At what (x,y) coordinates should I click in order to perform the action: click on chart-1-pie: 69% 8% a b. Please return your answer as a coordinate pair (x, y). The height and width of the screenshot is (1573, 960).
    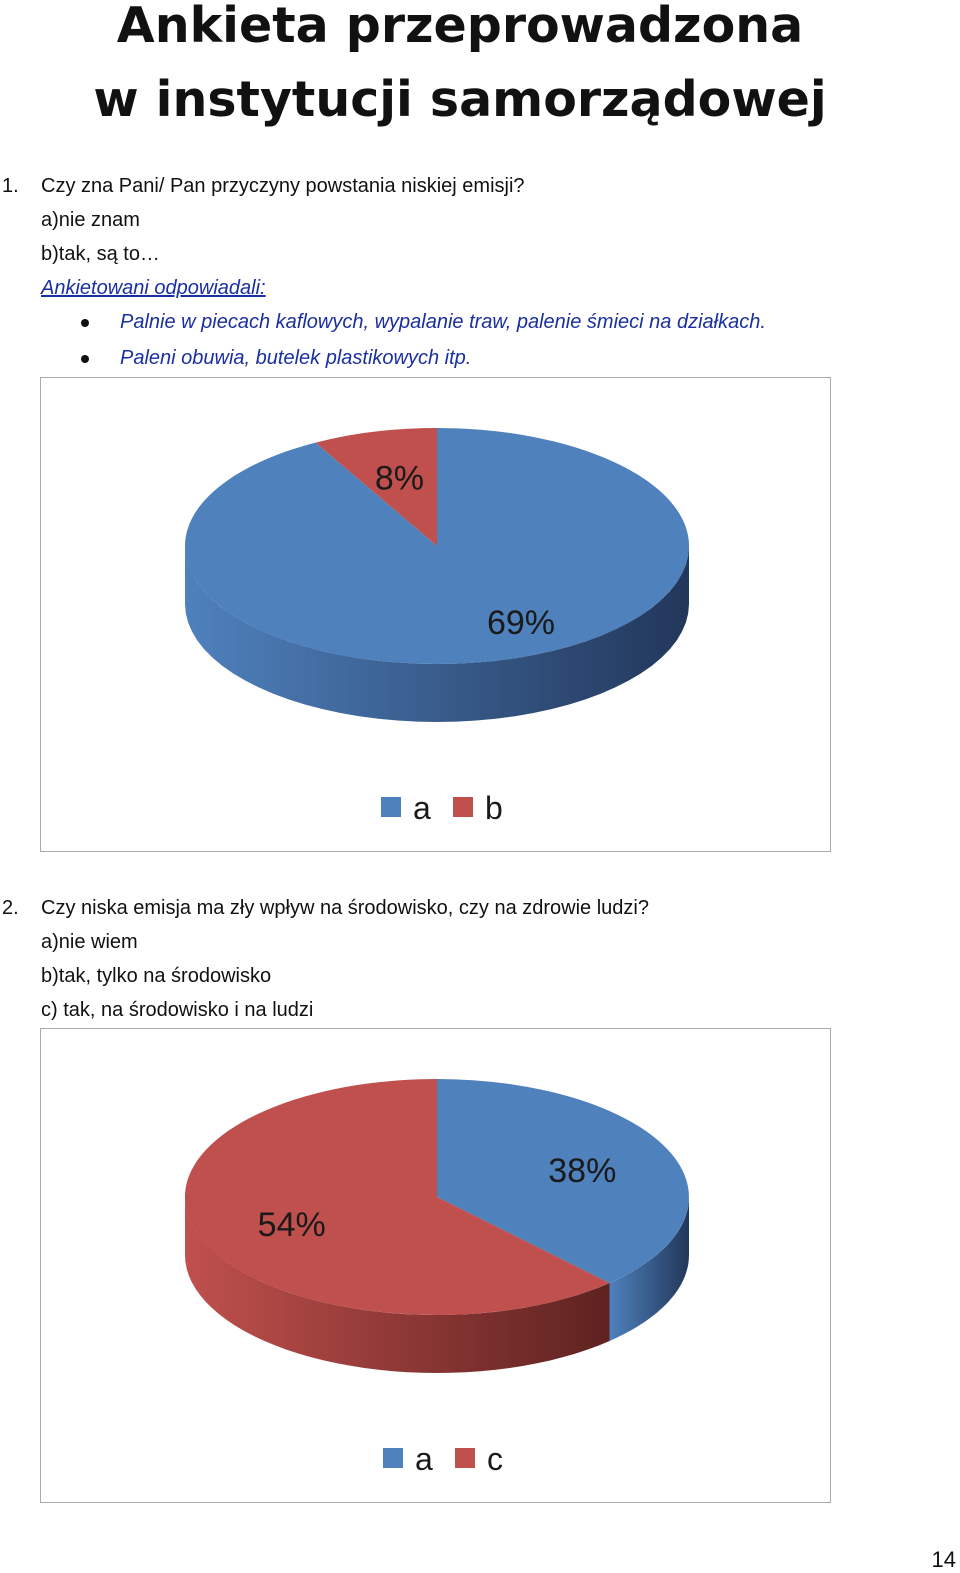
    Looking at the image, I should click on (437, 627).